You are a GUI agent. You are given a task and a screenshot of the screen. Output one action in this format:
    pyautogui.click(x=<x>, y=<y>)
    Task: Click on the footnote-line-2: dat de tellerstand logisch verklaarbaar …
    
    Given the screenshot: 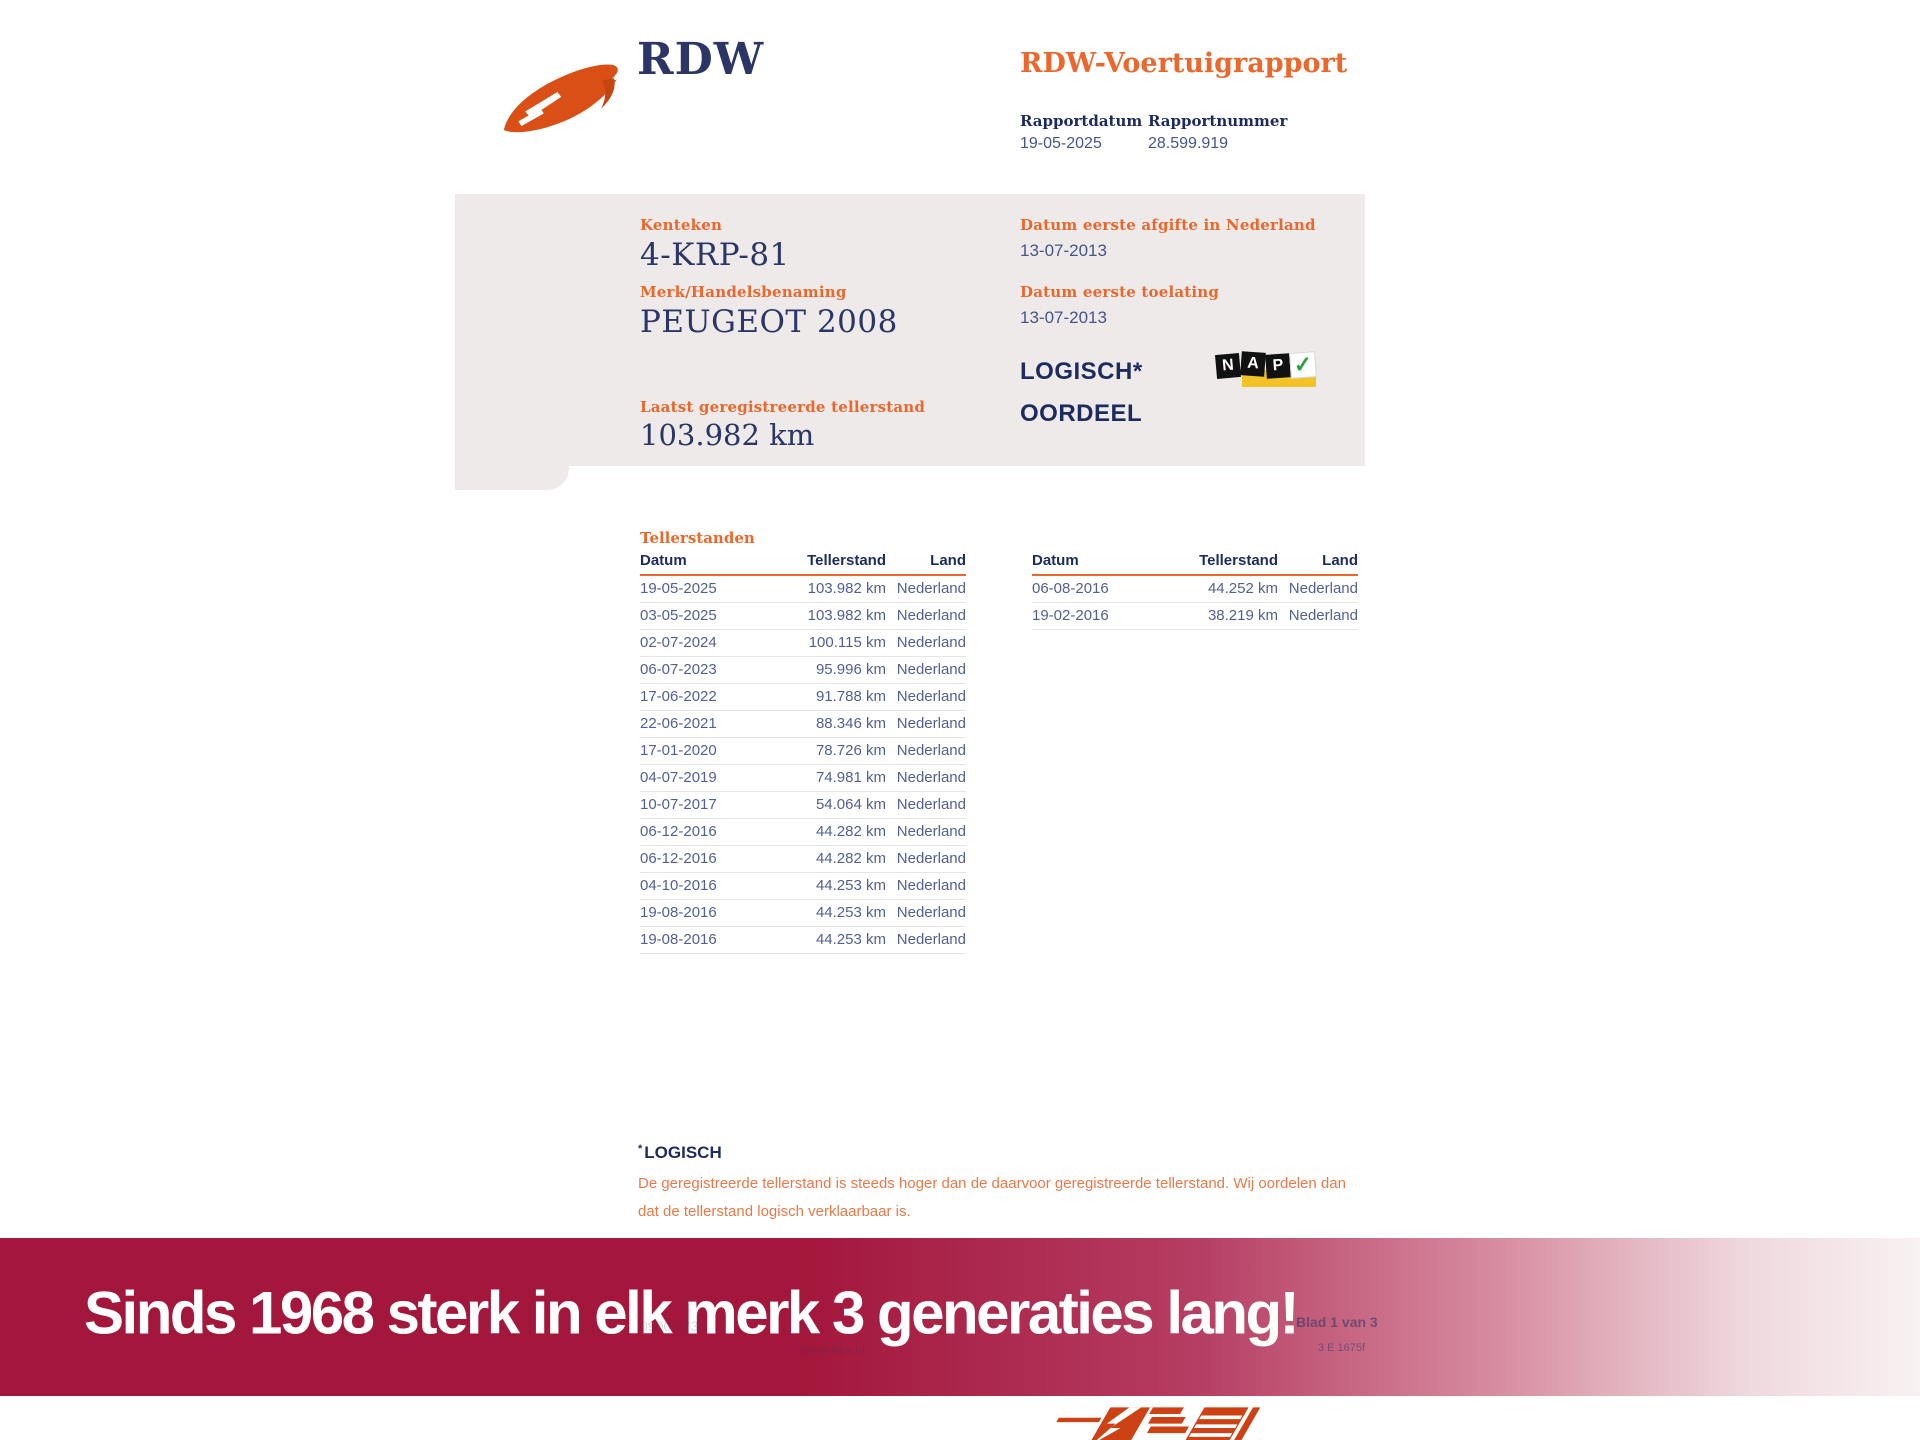 What is the action you would take?
    pyautogui.click(x=774, y=1211)
    